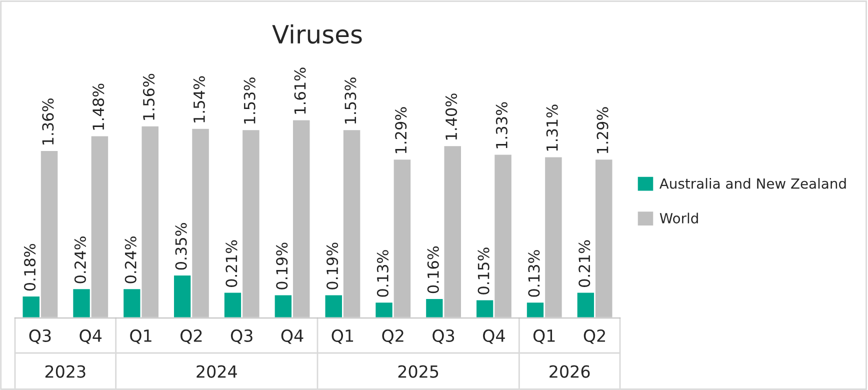 This screenshot has width=868, height=390. What do you see at coordinates (98, 107) in the screenshot?
I see `data-label: 1.48%` at bounding box center [98, 107].